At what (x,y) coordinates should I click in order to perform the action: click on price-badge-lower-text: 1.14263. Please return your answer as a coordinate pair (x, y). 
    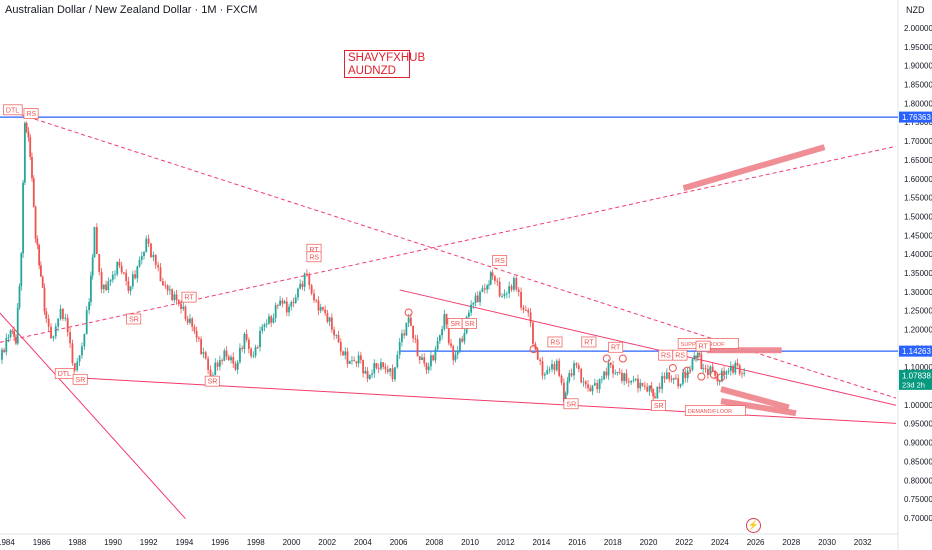
    Looking at the image, I should click on (916, 351).